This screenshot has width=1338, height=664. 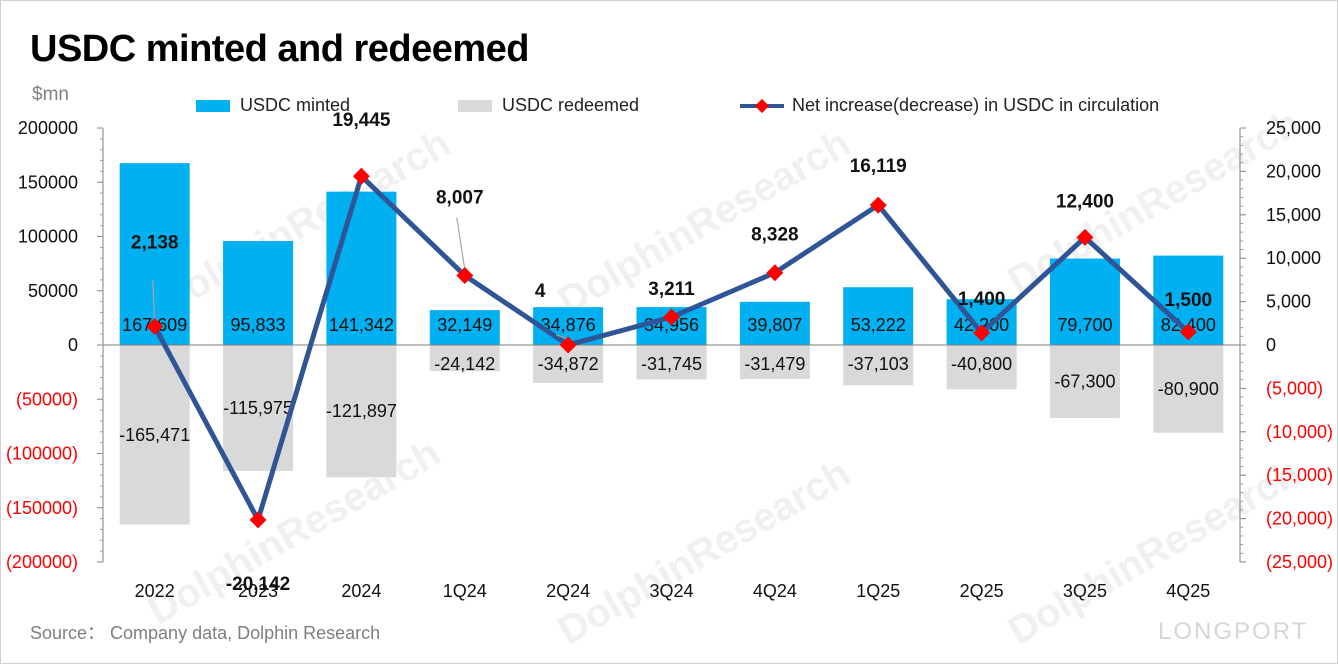 What do you see at coordinates (73, 345) in the screenshot?
I see `left-axis-tick: 0` at bounding box center [73, 345].